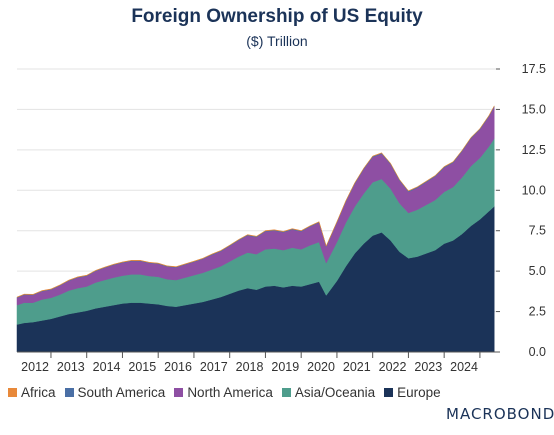 This screenshot has width=554, height=435. I want to click on x-tick-label: 2015, so click(142, 367).